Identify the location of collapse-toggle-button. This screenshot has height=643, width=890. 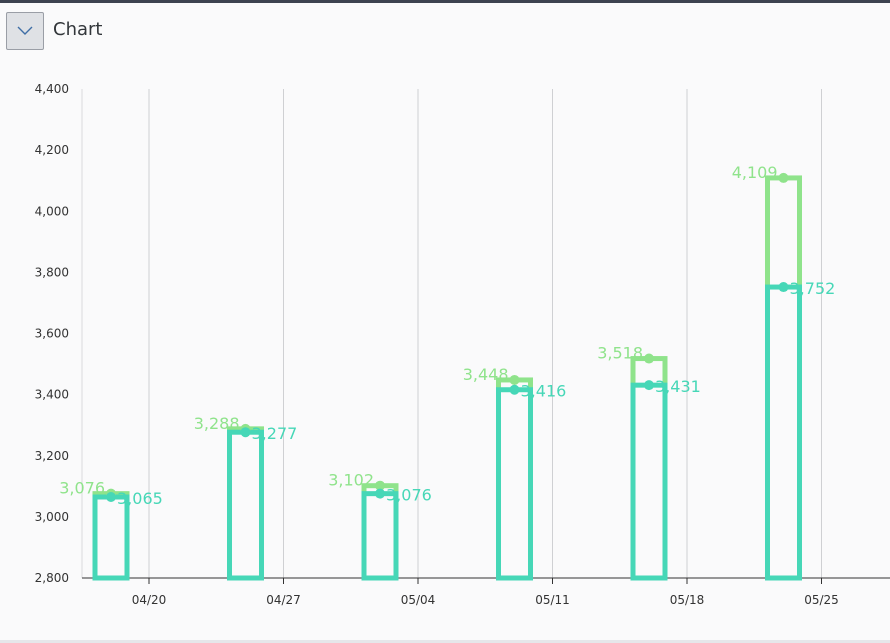
(25, 31).